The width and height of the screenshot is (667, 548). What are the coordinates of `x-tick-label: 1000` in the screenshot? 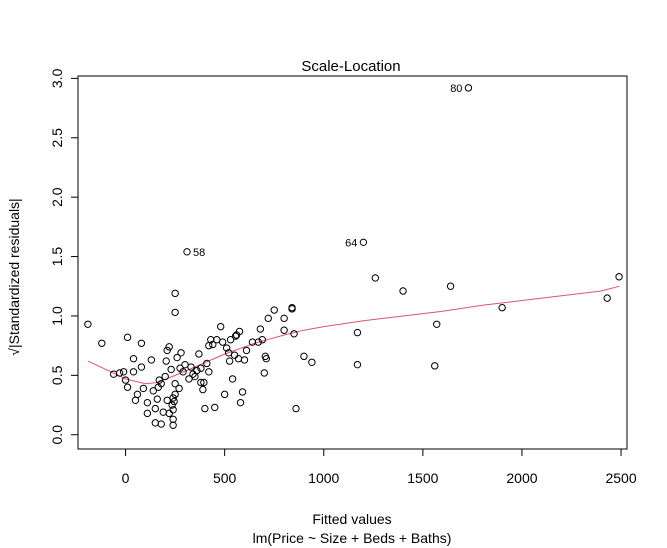 It's located at (323, 478).